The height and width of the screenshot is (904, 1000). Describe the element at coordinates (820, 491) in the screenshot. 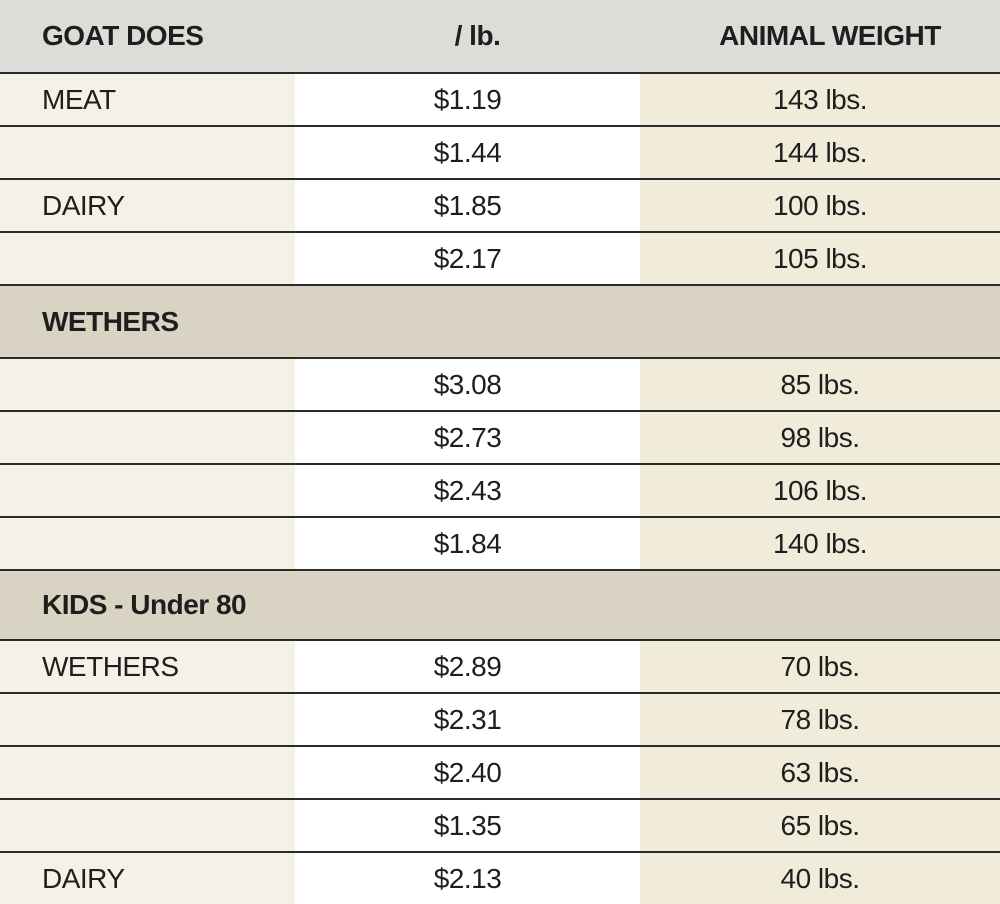

I see `row-weight: 106 lbs.` at that location.